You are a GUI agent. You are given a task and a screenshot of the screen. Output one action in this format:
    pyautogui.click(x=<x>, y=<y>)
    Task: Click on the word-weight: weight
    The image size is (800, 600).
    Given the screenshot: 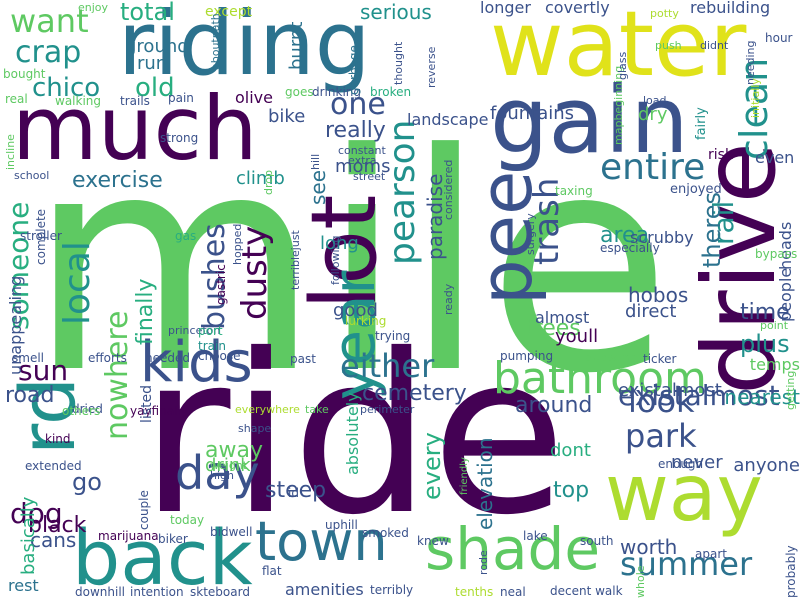 What is the action you would take?
    pyautogui.click(x=229, y=465)
    